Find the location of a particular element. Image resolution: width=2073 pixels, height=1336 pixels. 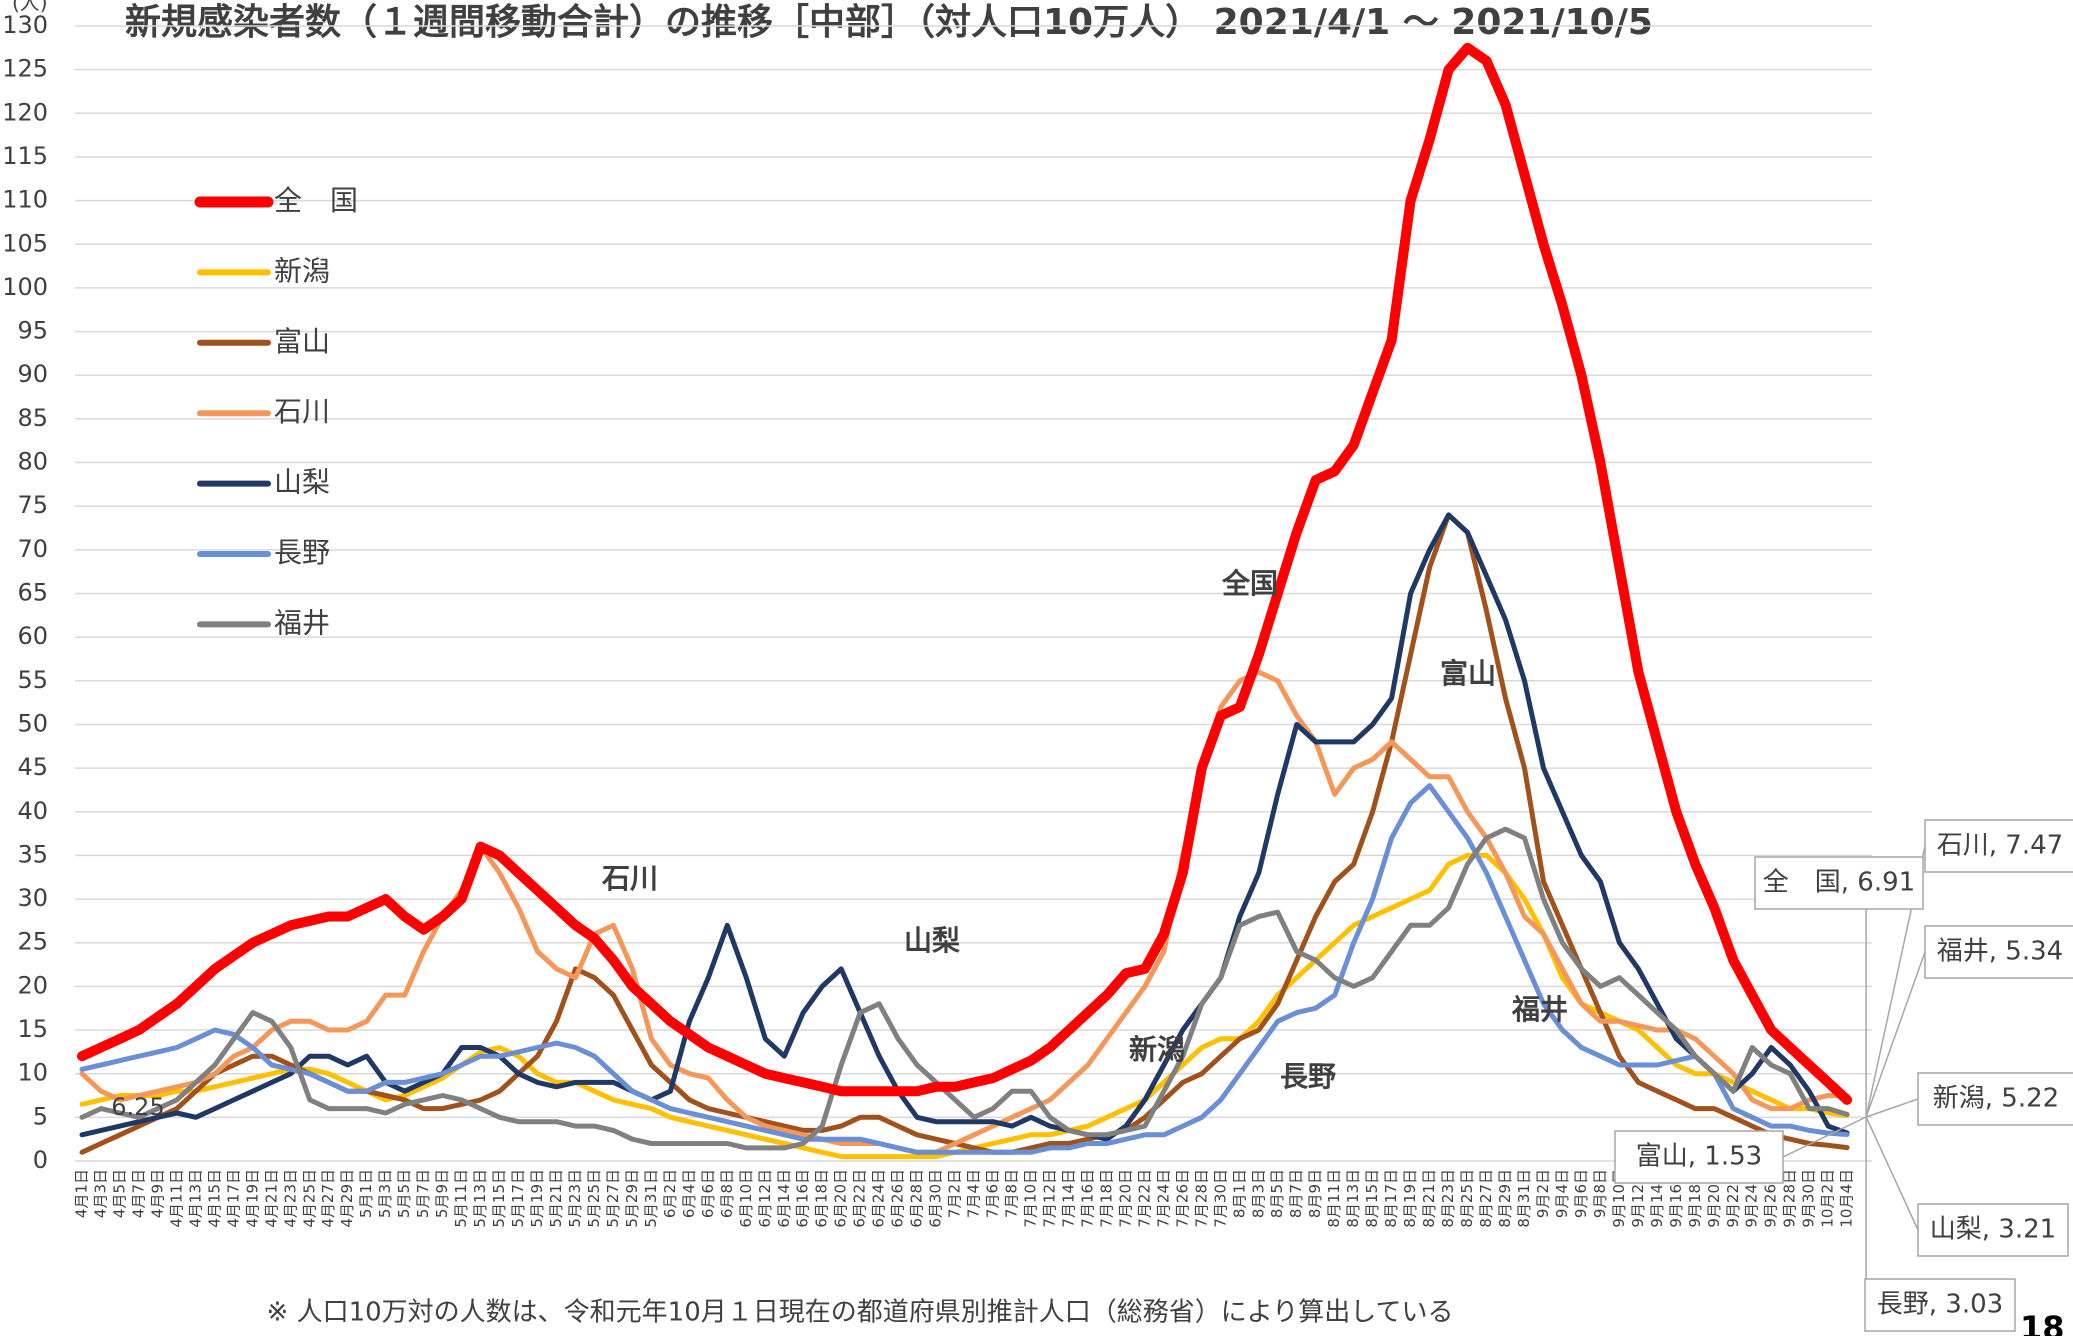

page-number: 18 is located at coordinates (2042, 1322).